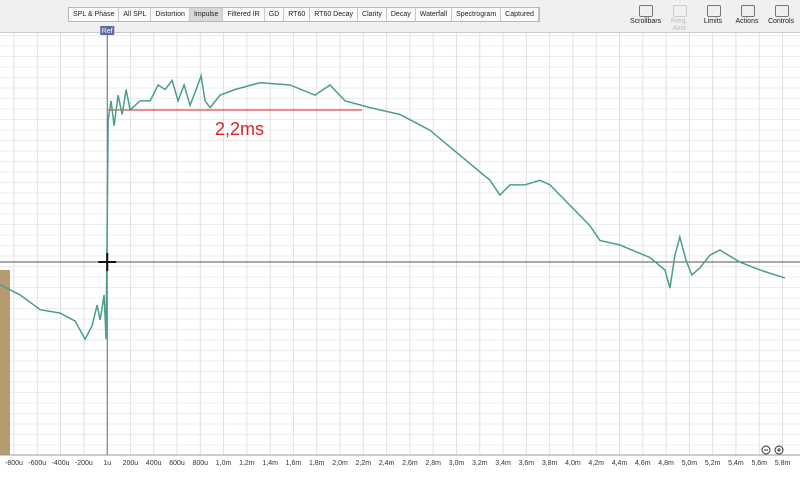  I want to click on x-tick-label: -200u, so click(84, 463).